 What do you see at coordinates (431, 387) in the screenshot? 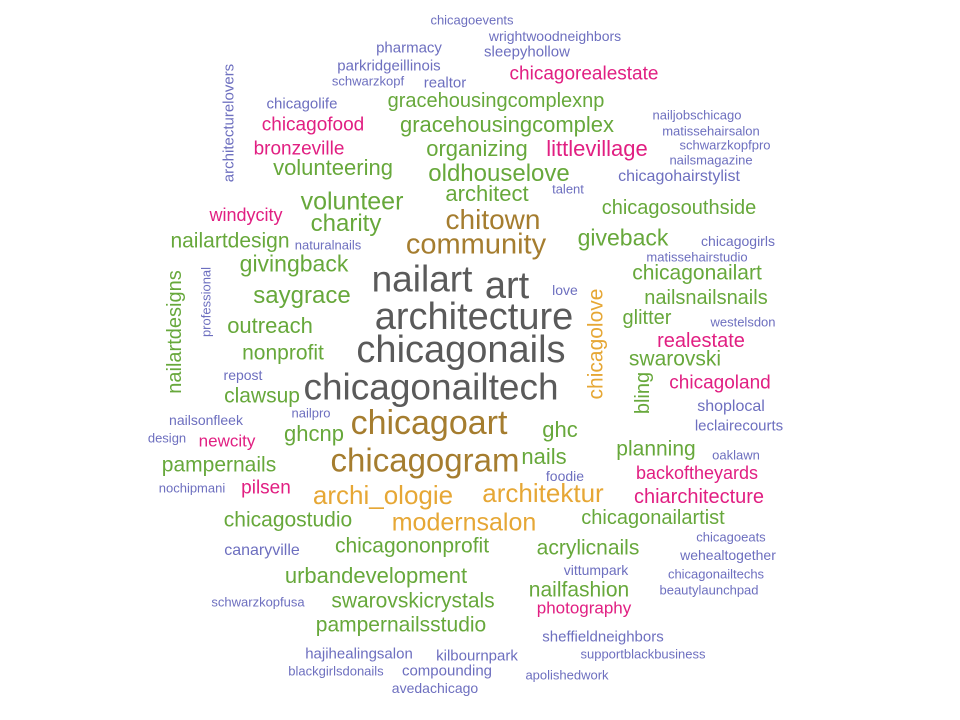
I see `cloud-word: chicagonailtech` at bounding box center [431, 387].